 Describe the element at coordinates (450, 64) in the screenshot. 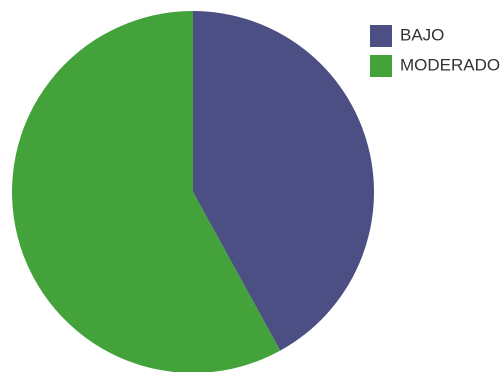

I see `legend-label: MODERADO` at that location.